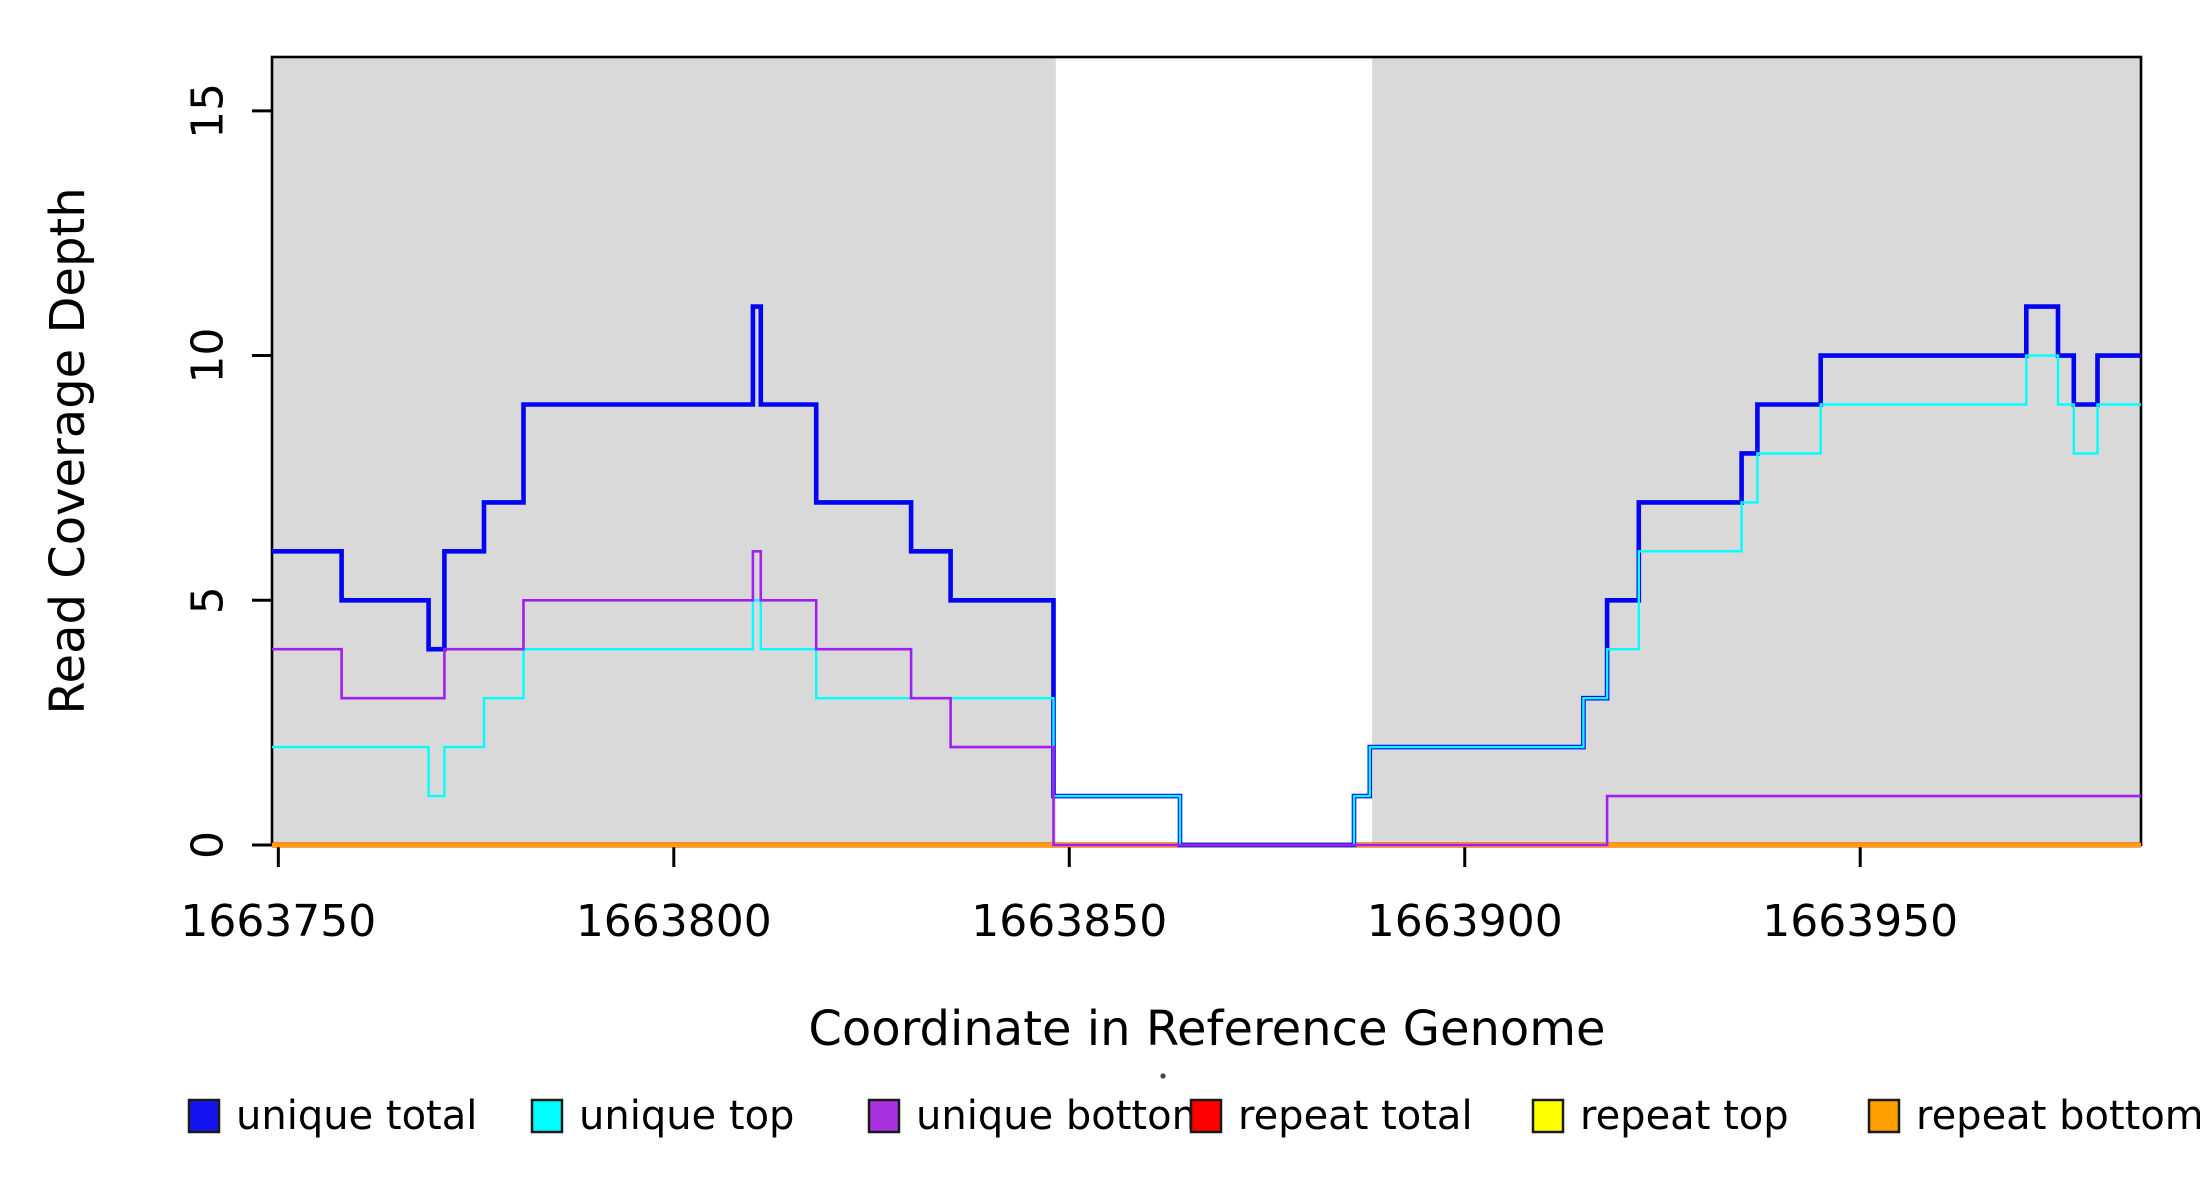  What do you see at coordinates (356, 1116) in the screenshot?
I see `legend-item-label: unique total` at bounding box center [356, 1116].